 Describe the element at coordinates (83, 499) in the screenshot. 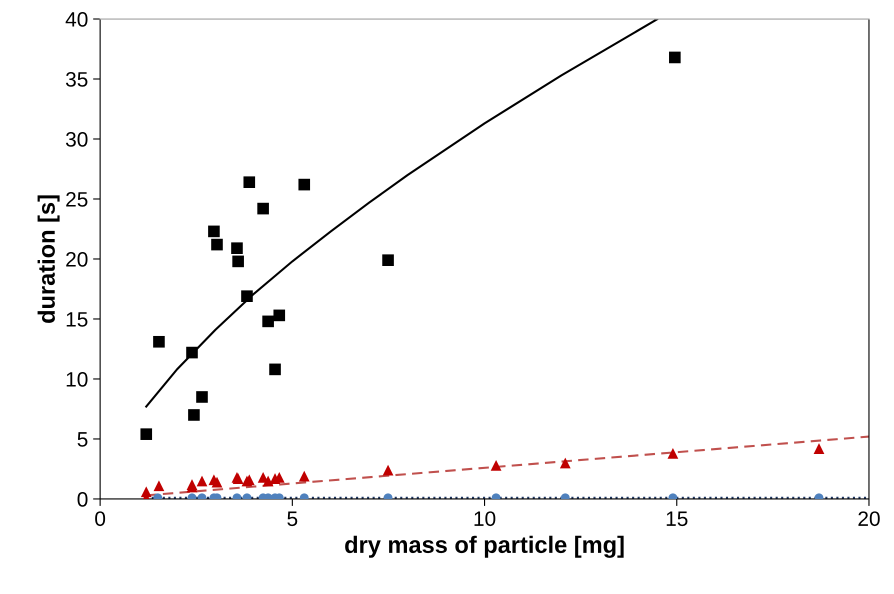

I see `y-tick-label: 0` at that location.